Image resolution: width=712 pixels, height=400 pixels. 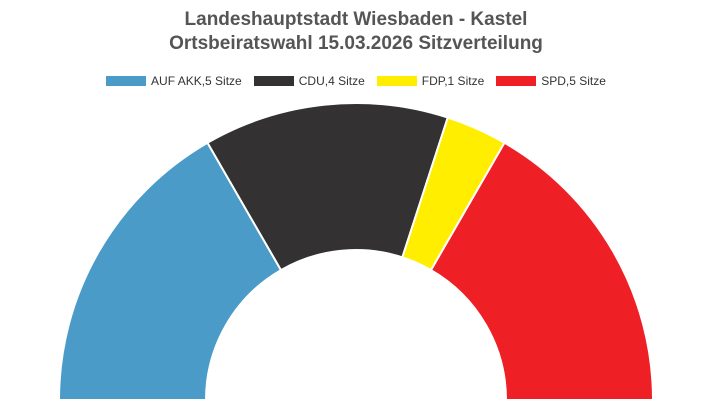 I want to click on legend-item-spd: SPD,5 Sitze, so click(x=551, y=81).